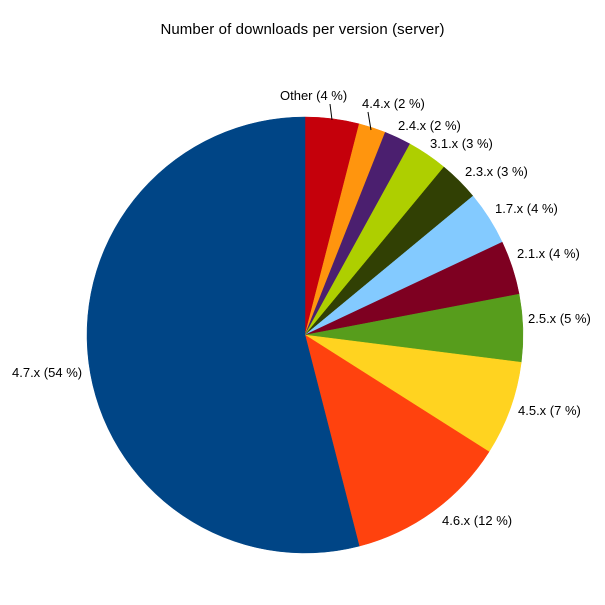 This screenshot has height=605, width=605. What do you see at coordinates (313, 95) in the screenshot?
I see `slice-label-other: Other (4 %)` at bounding box center [313, 95].